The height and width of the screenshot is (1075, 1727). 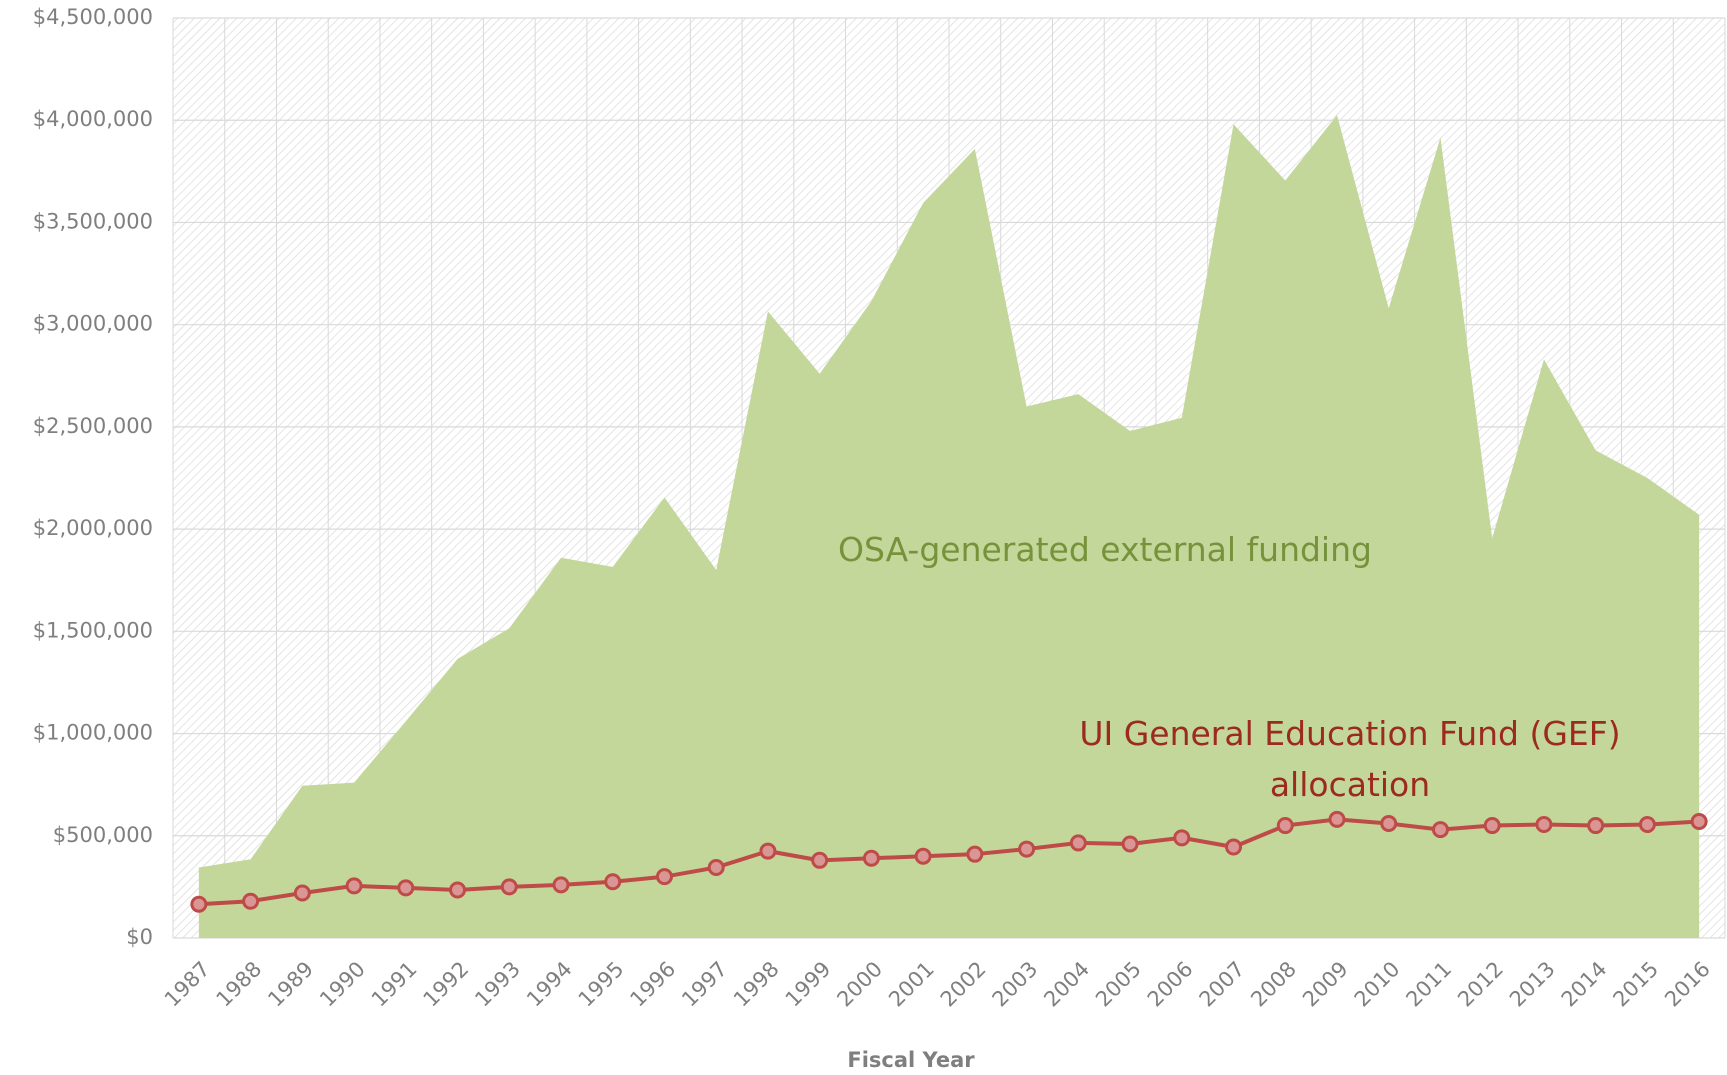 What do you see at coordinates (1635, 984) in the screenshot?
I see `x-tick-label: 2015` at bounding box center [1635, 984].